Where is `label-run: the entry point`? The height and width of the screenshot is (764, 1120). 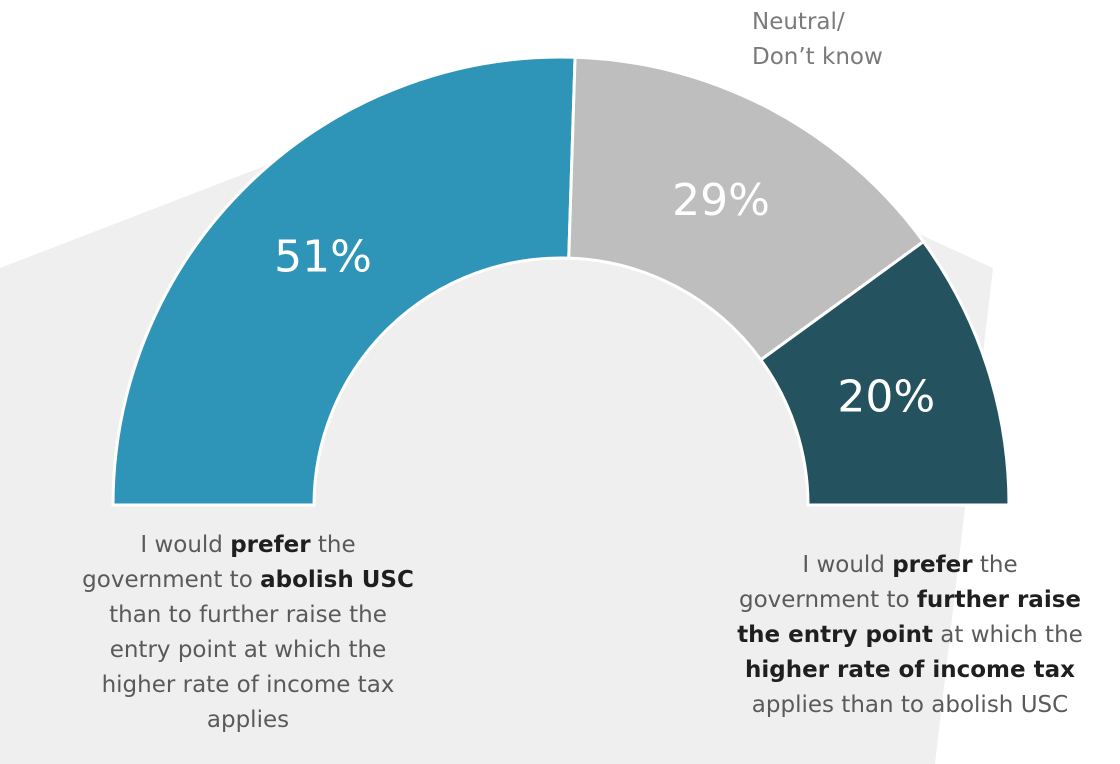 label-run: the entry point is located at coordinates (835, 635).